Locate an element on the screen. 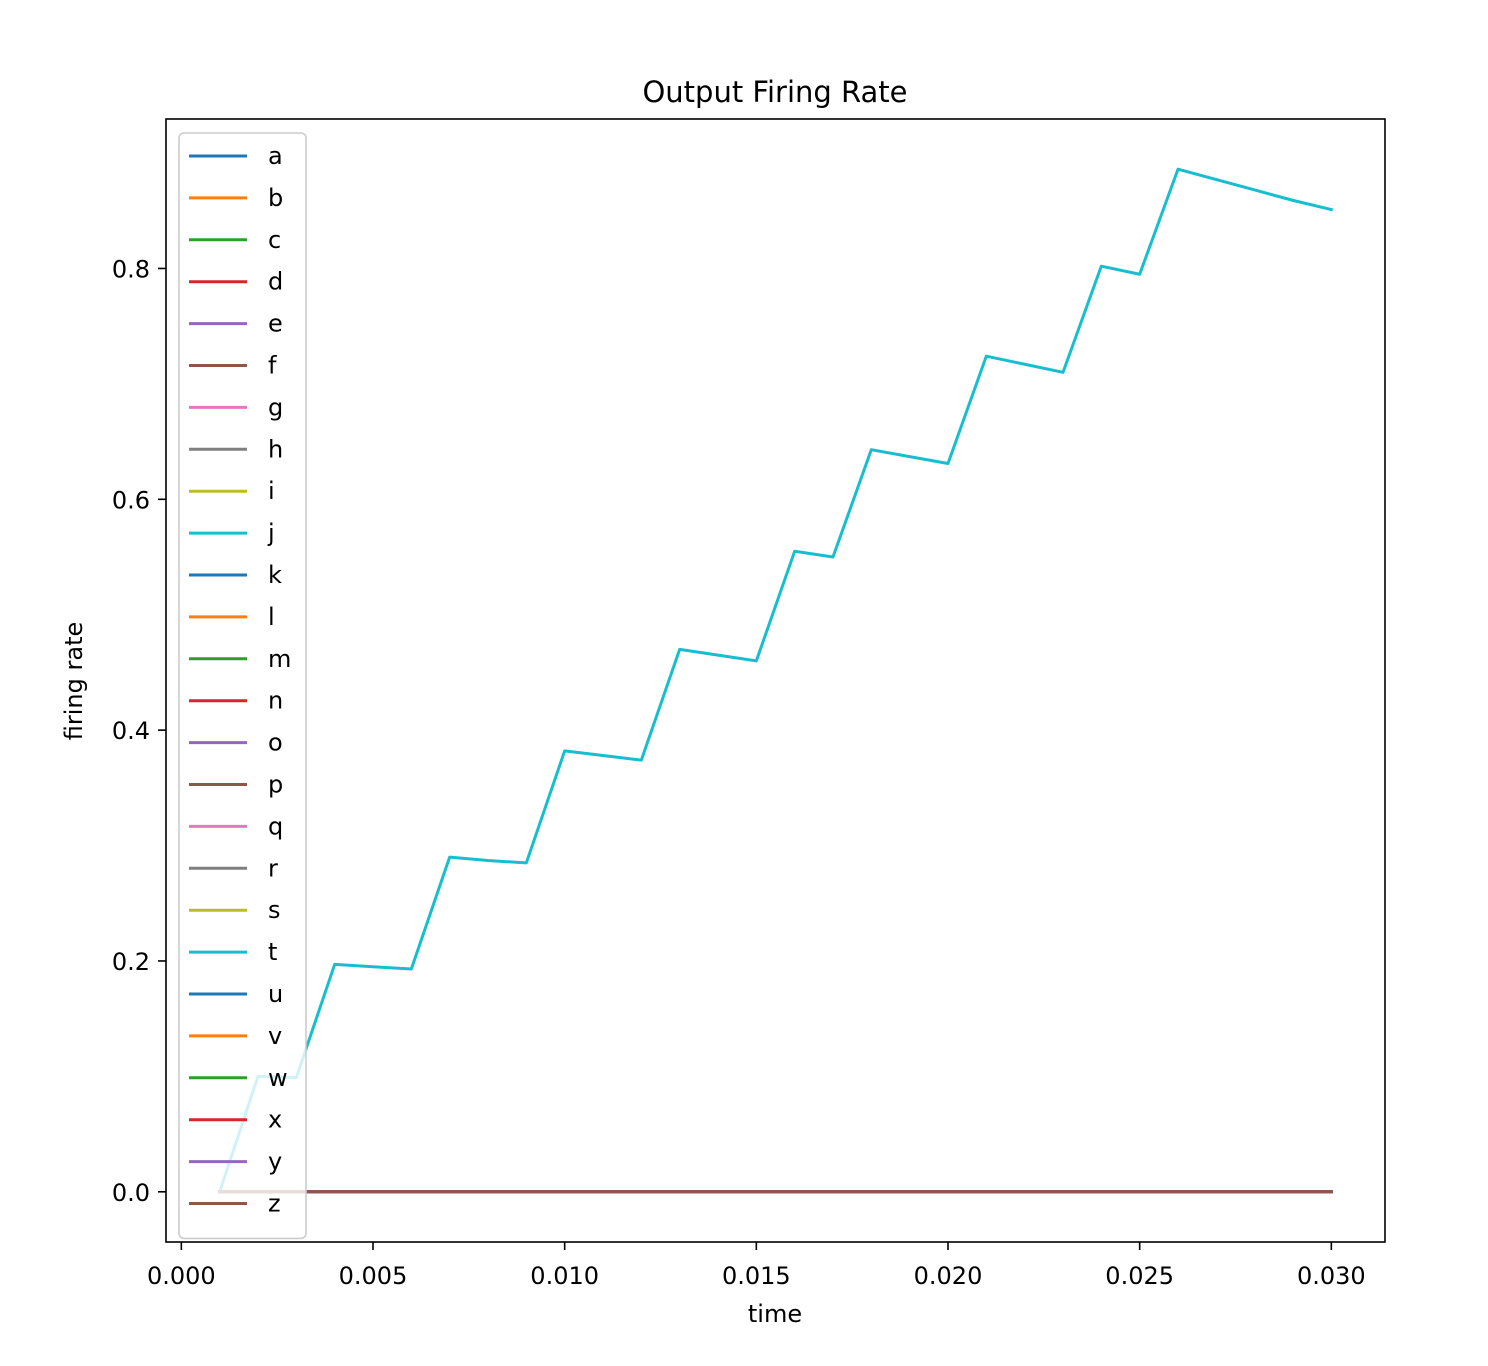  legend-label-d: d is located at coordinates (275, 282).